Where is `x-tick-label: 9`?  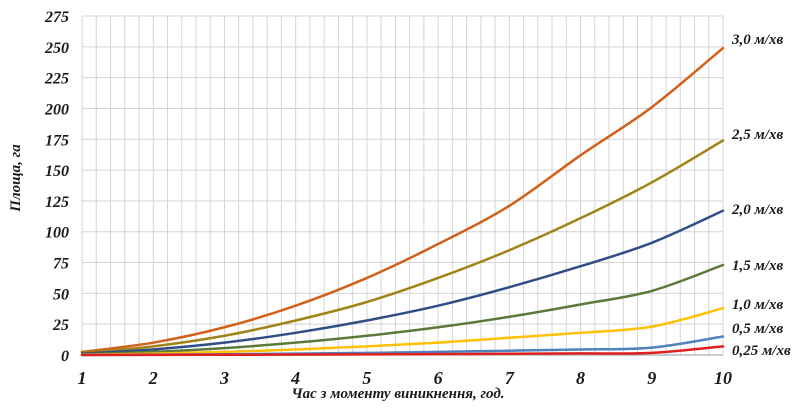 x-tick-label: 9 is located at coordinates (651, 378).